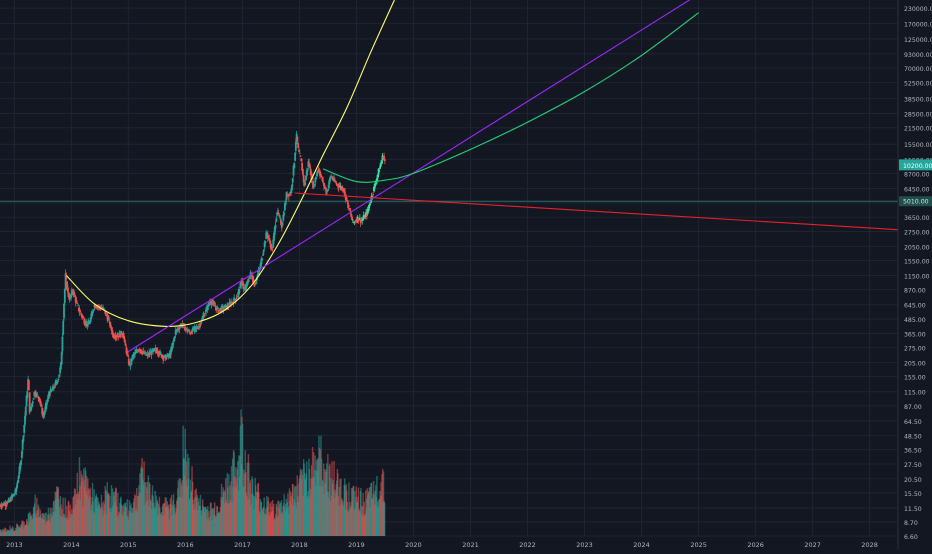  What do you see at coordinates (812, 545) in the screenshot?
I see `x-tick-label: 2027` at bounding box center [812, 545].